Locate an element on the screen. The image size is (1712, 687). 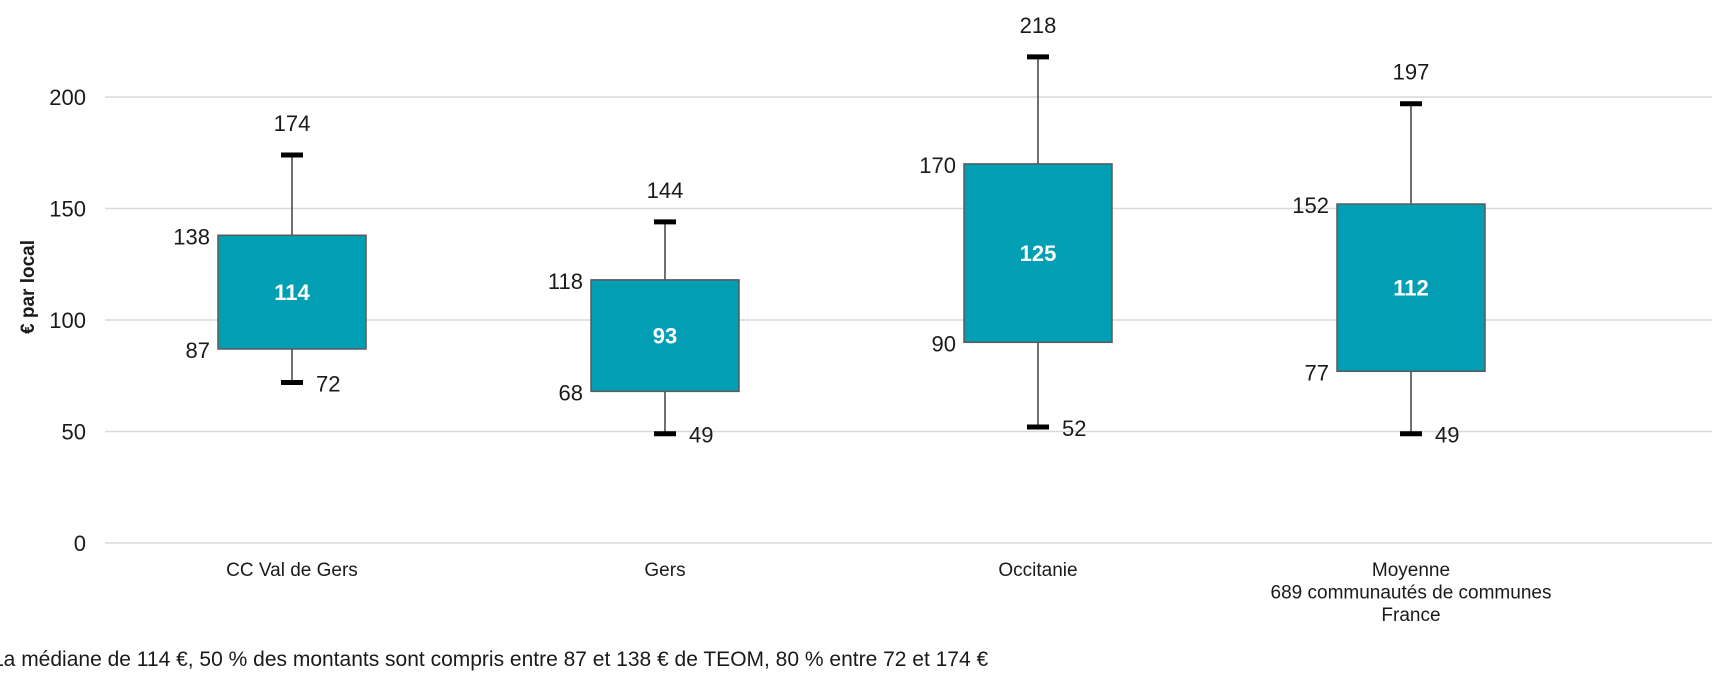
median-label: 93 is located at coordinates (665, 336).